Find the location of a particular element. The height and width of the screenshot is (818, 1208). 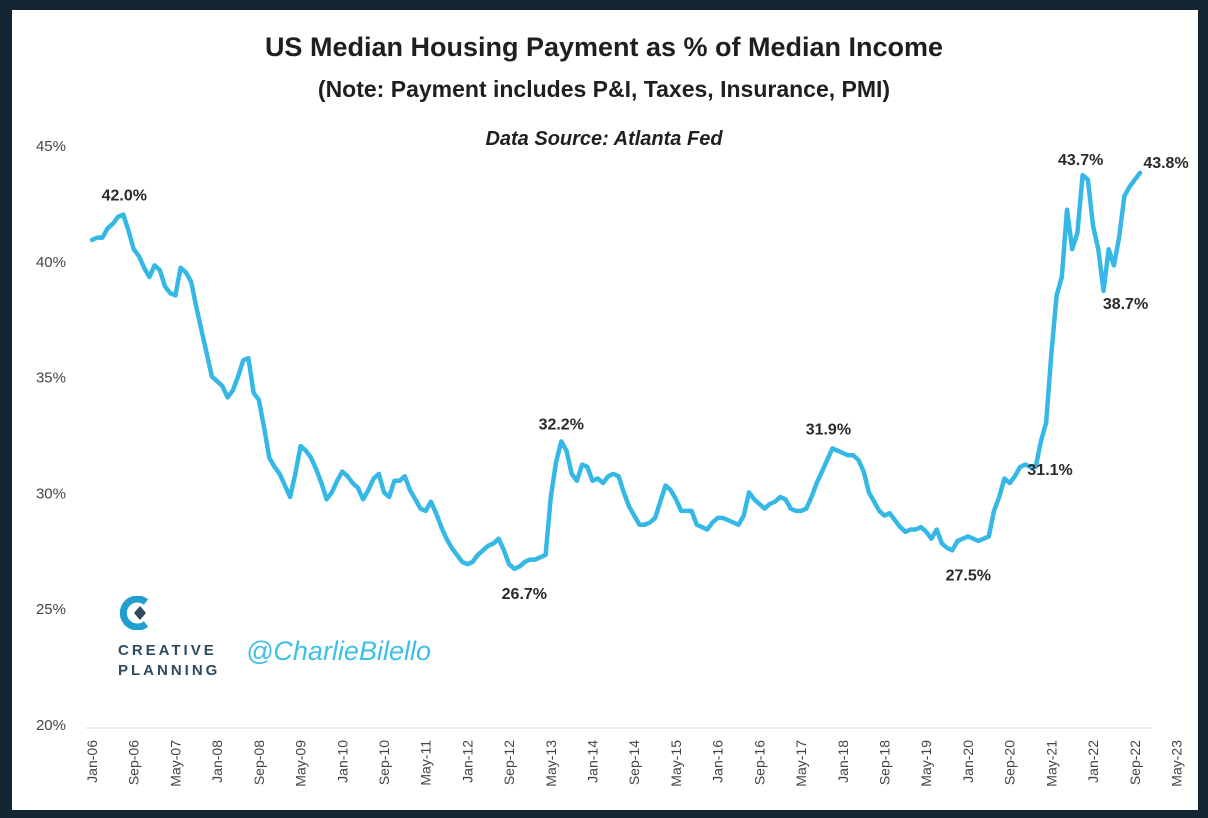

y-tick-label: 45% is located at coordinates (51, 146).